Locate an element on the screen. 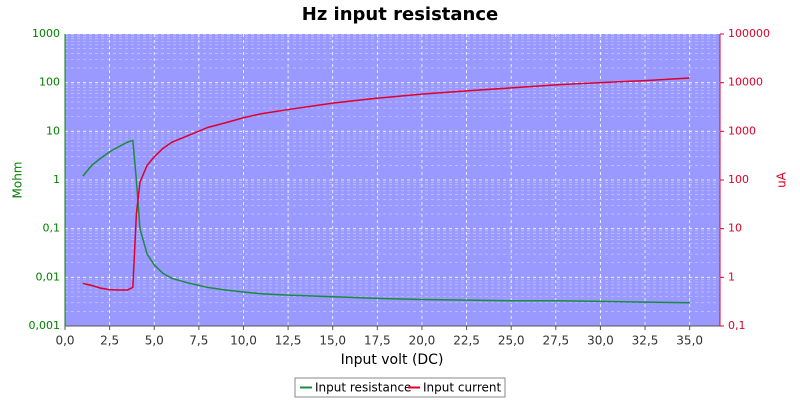 The width and height of the screenshot is (800, 400). y2-tick-label: 10 is located at coordinates (735, 228).